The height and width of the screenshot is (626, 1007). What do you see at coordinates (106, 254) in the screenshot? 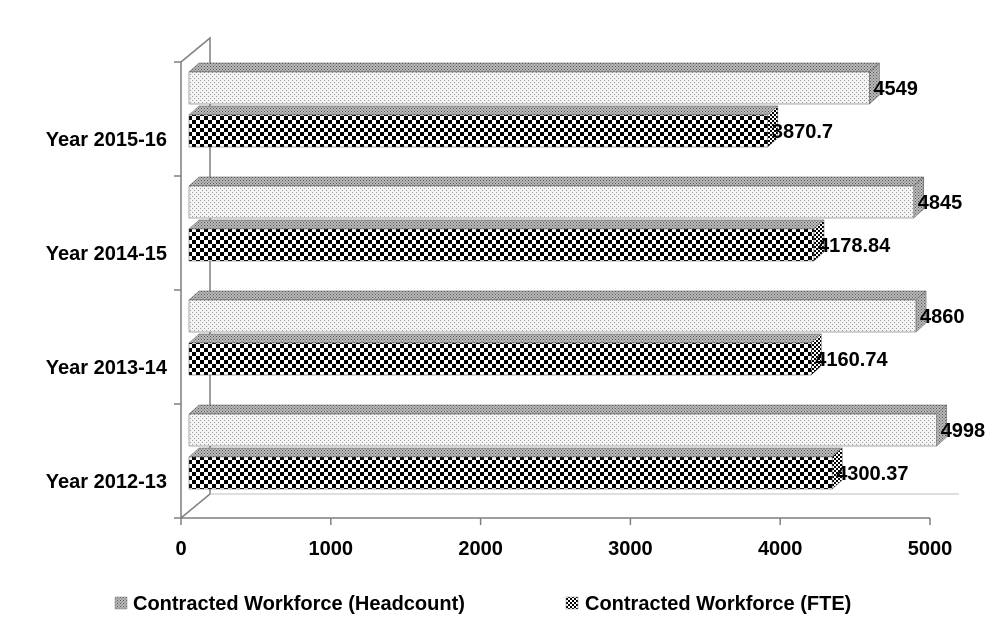
I see `category-label: Year 2014-15` at bounding box center [106, 254].